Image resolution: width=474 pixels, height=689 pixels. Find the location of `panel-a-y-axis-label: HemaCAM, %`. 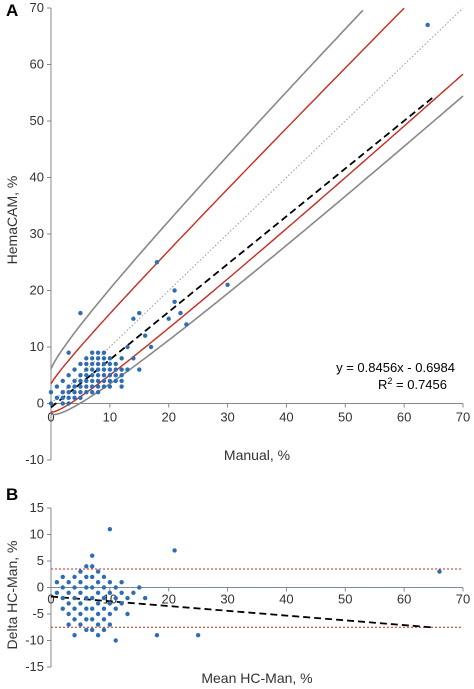

panel-a-y-axis-label: HemaCAM, % is located at coordinates (12, 220).